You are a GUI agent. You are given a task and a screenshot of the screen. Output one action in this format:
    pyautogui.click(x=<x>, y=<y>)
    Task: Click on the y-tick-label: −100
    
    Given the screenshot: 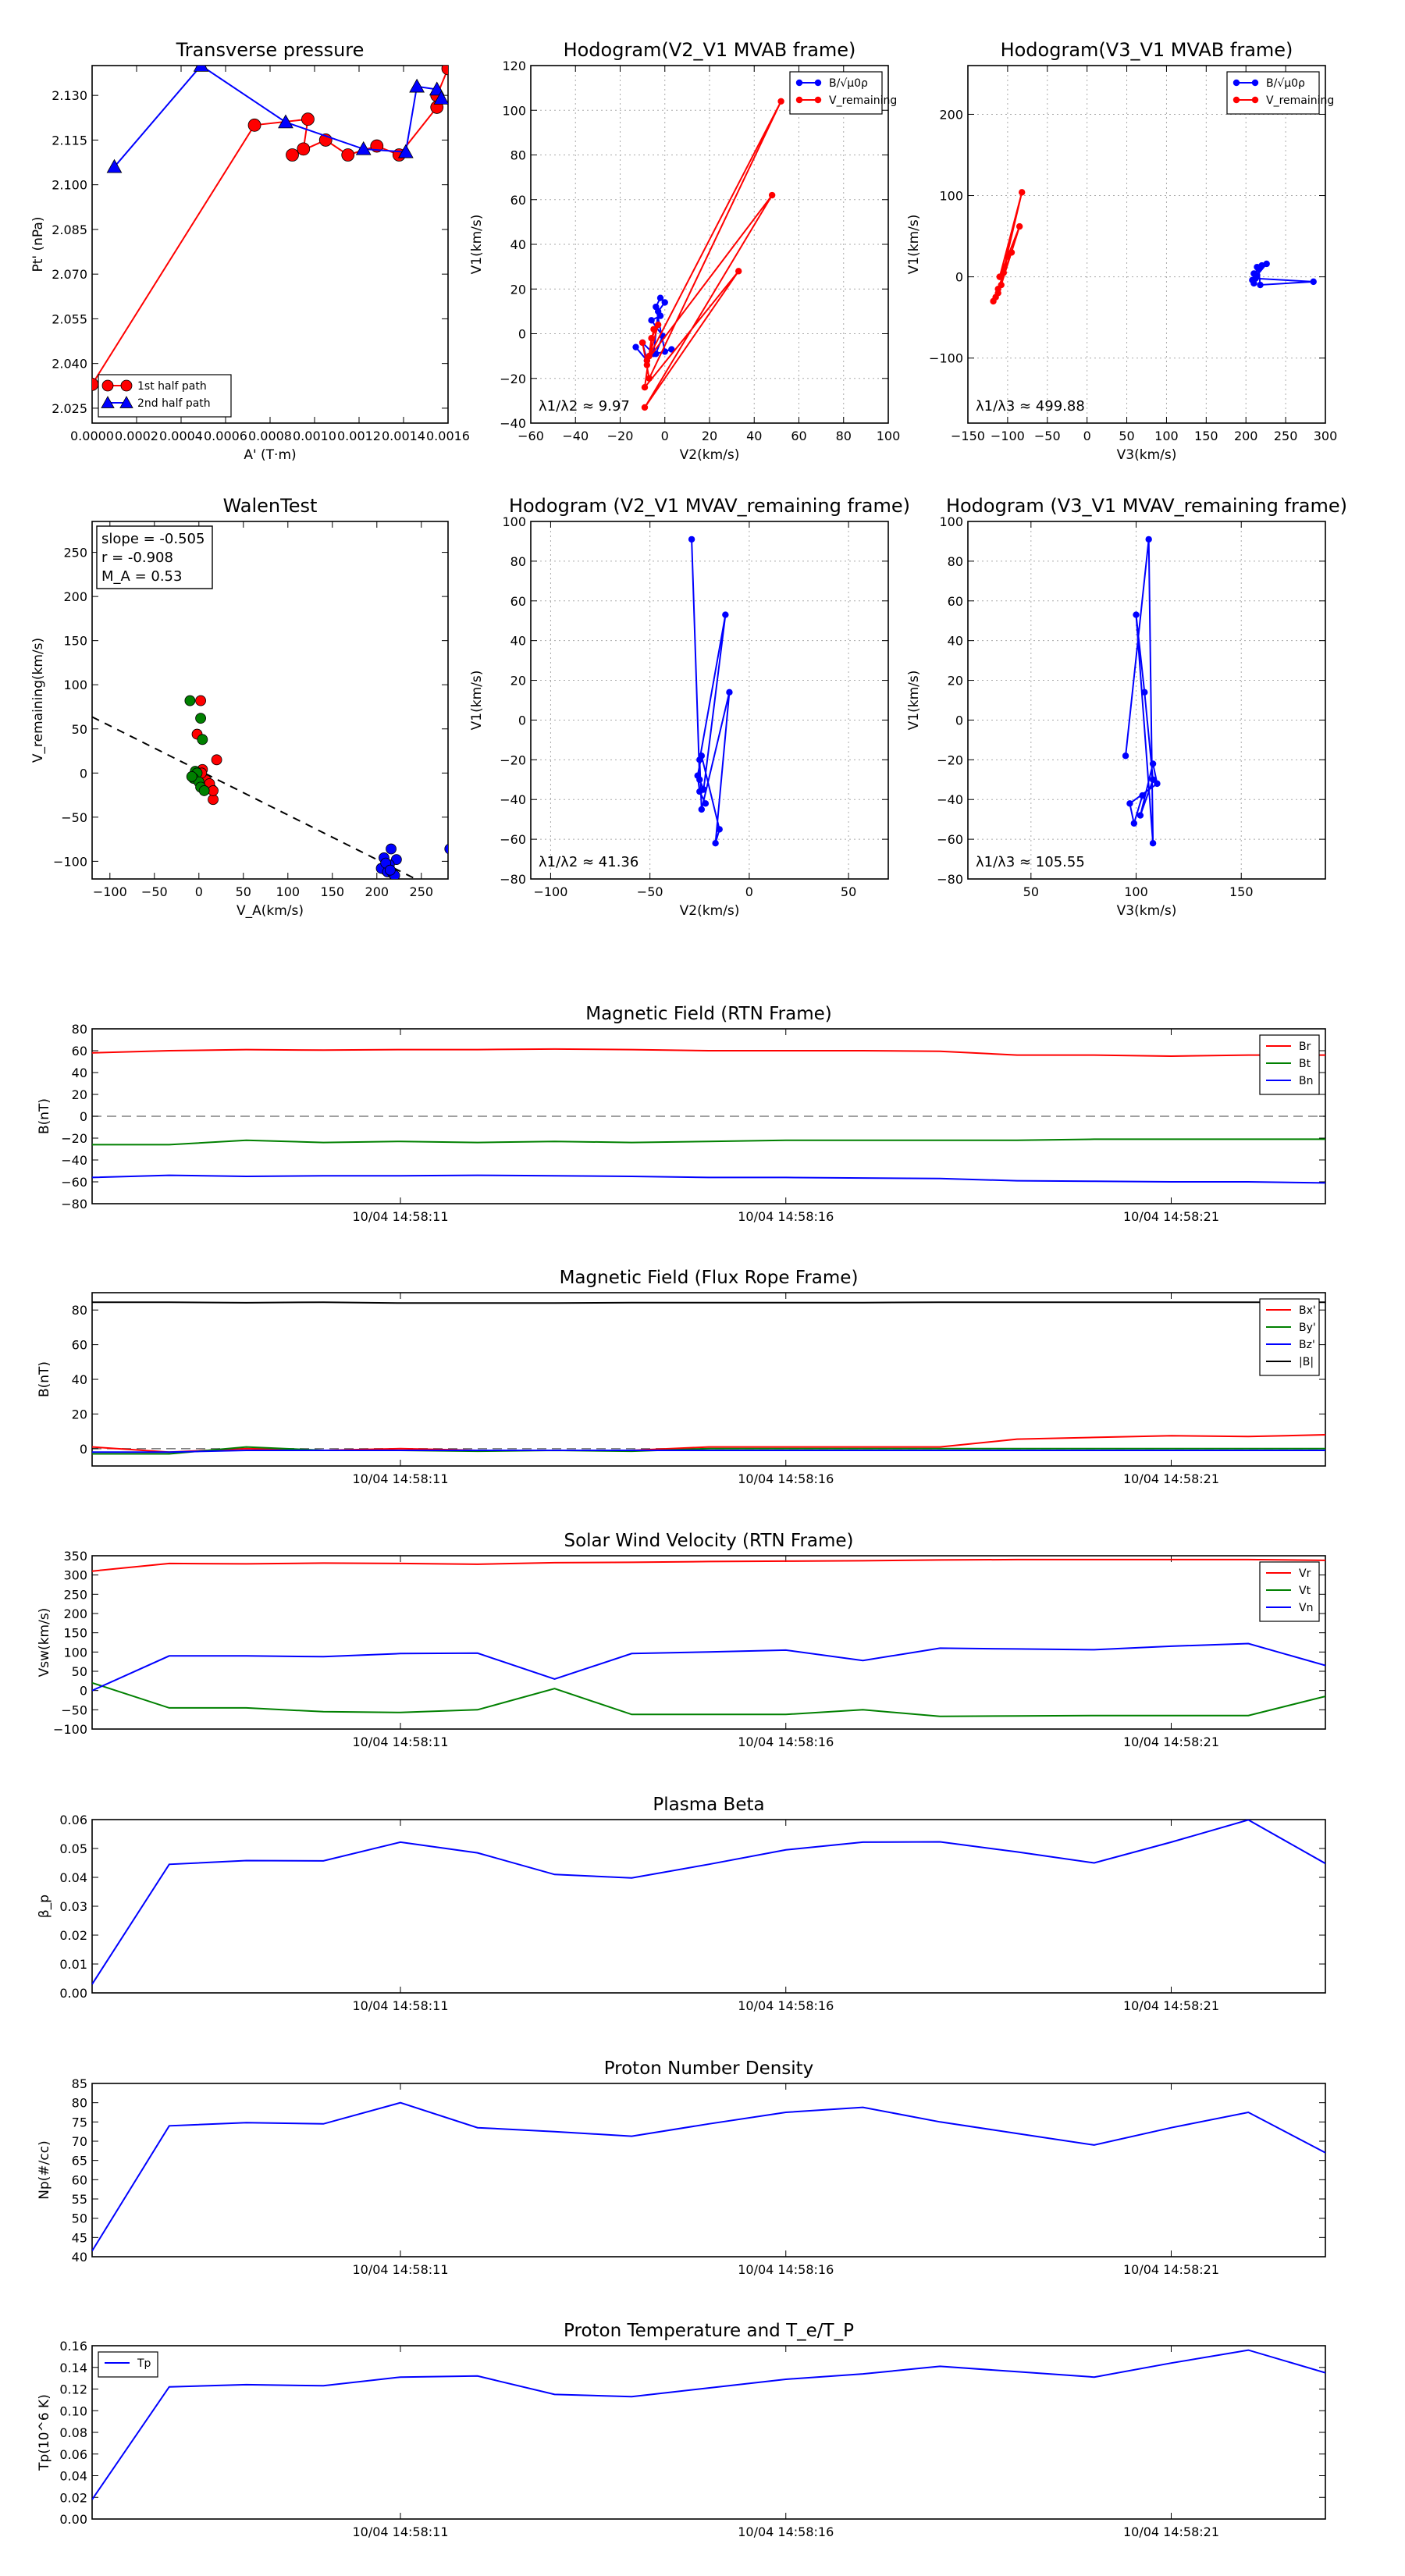 What is the action you would take?
    pyautogui.click(x=70, y=861)
    